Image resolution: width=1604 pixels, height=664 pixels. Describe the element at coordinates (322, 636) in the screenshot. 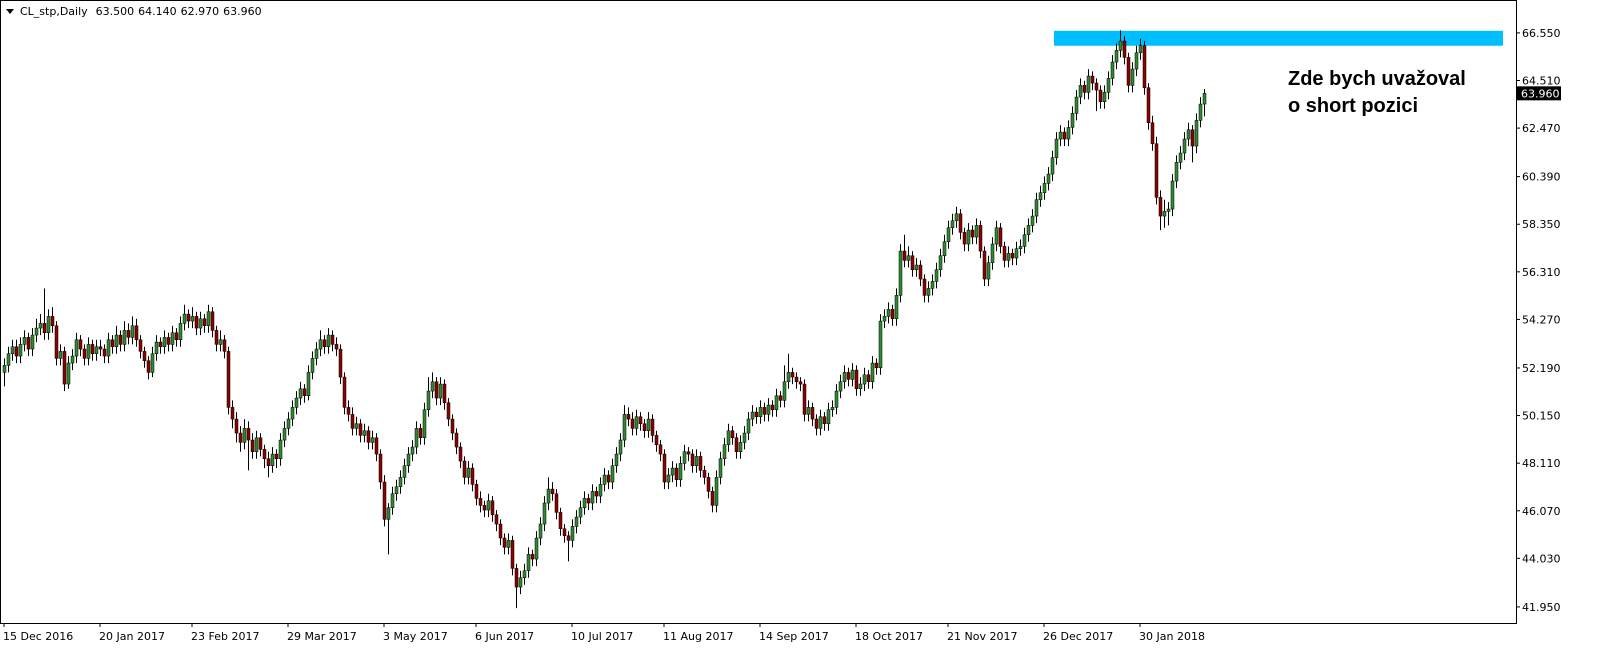

I see `x-tick-label: 29 Mar 2017` at that location.